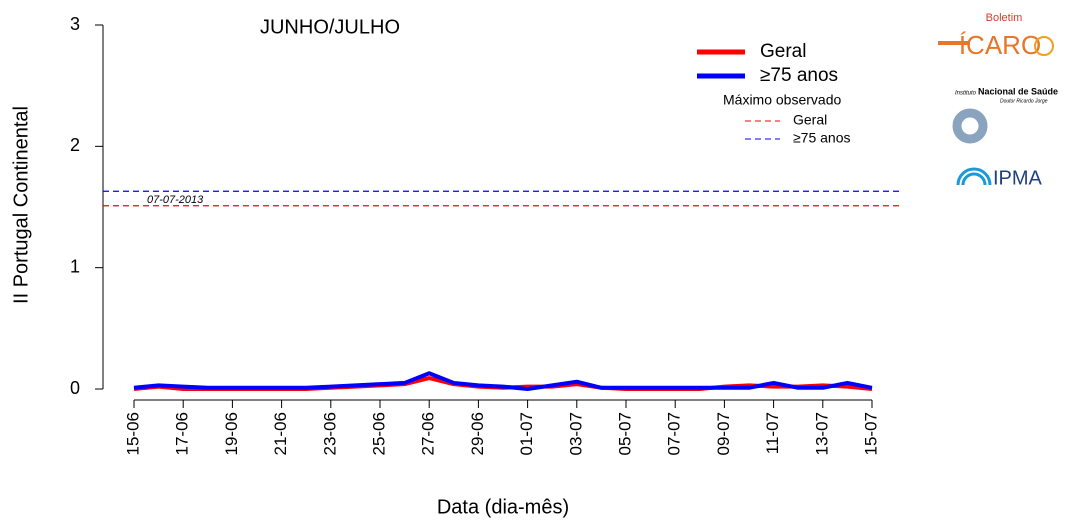 The width and height of the screenshot is (1067, 523). Describe the element at coordinates (1024, 101) in the screenshot. I see `logo-text: Doutor Ricardo Jorge` at that location.